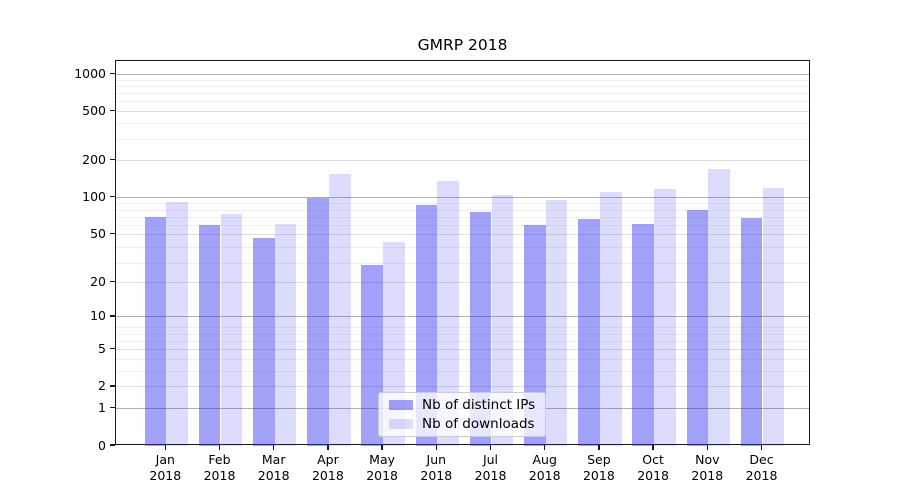 This screenshot has width=900, height=500. I want to click on bar-downloads-sep, so click(610, 319).